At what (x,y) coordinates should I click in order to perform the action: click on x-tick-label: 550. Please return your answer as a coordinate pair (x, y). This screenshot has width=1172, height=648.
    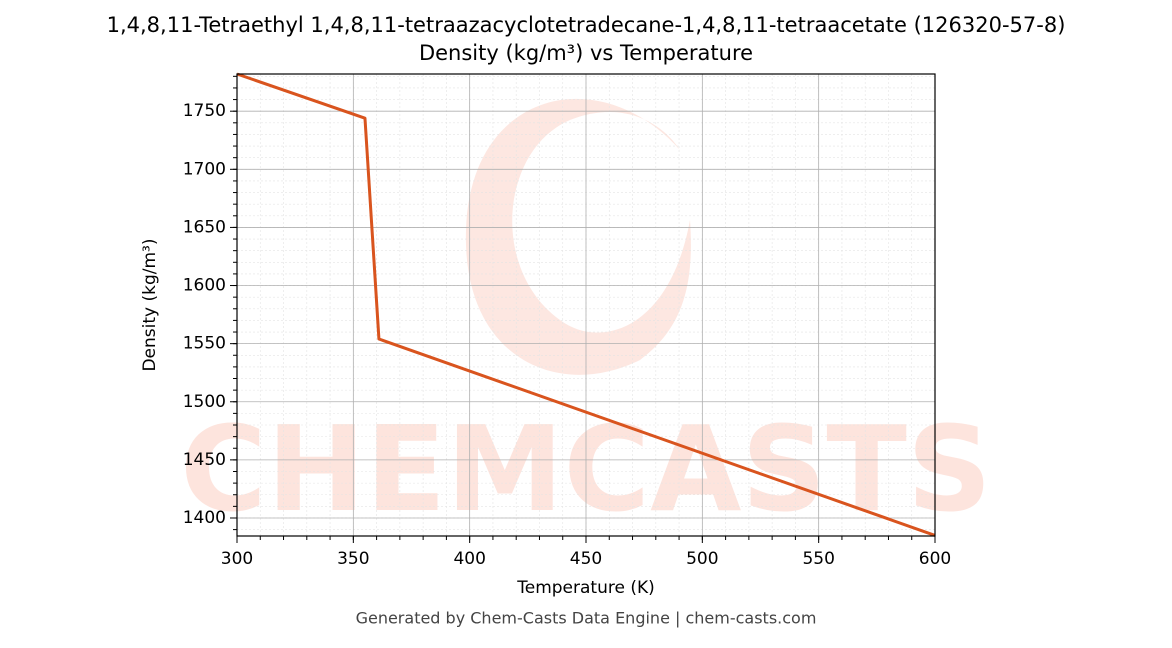
    Looking at the image, I should click on (818, 559).